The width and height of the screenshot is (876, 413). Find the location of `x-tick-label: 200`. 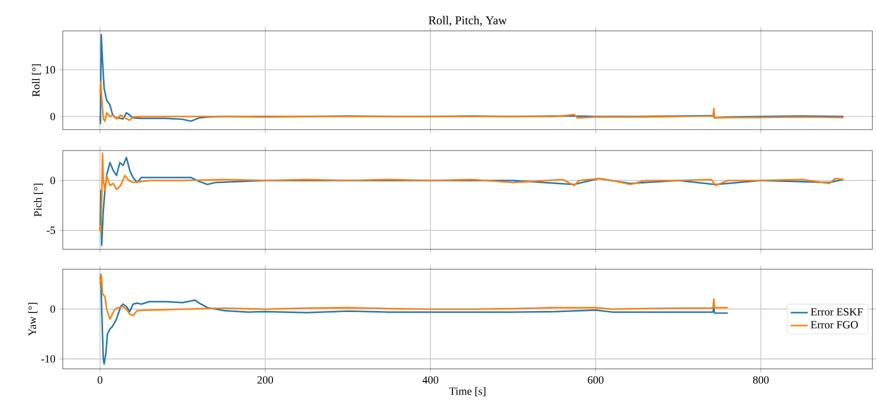

x-tick-label: 200 is located at coordinates (265, 380).